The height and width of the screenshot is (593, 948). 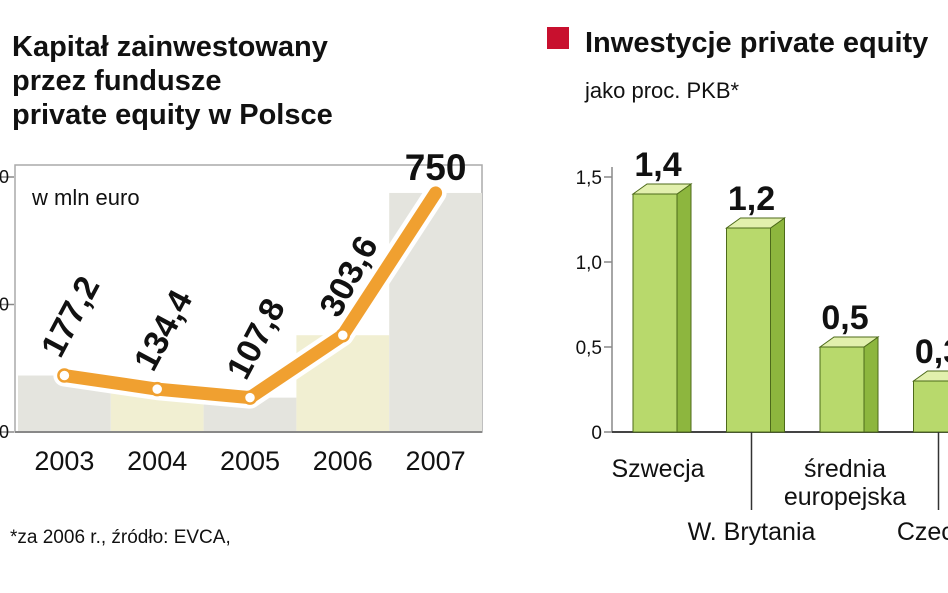 What do you see at coordinates (64, 461) in the screenshot?
I see `x-tick-label: 2003` at bounding box center [64, 461].